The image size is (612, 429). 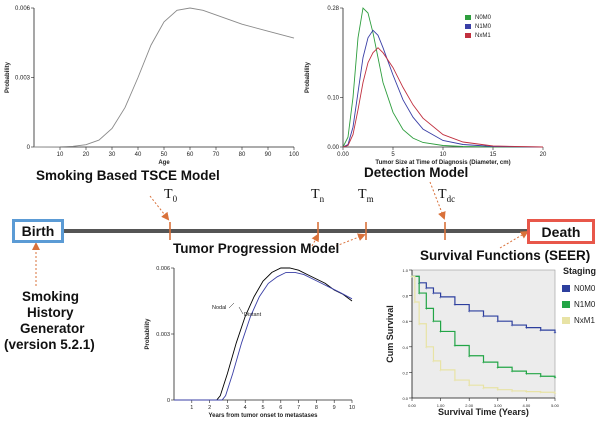 I want to click on generator-line-4: (version 5.2.1), so click(x=49, y=344).